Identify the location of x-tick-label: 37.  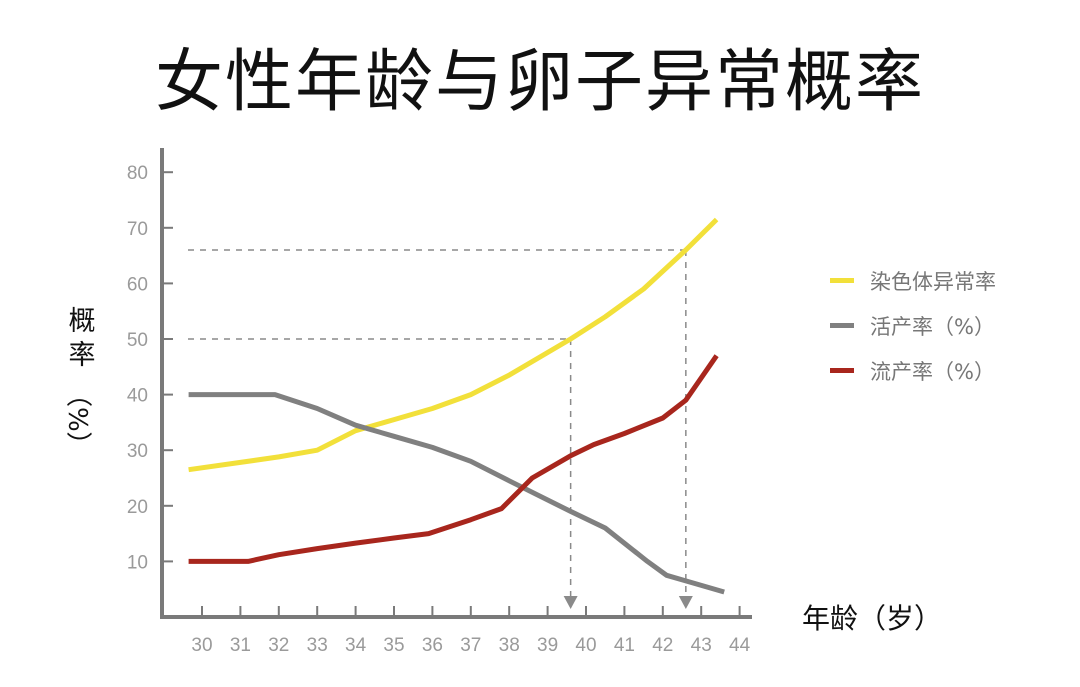
(470, 645).